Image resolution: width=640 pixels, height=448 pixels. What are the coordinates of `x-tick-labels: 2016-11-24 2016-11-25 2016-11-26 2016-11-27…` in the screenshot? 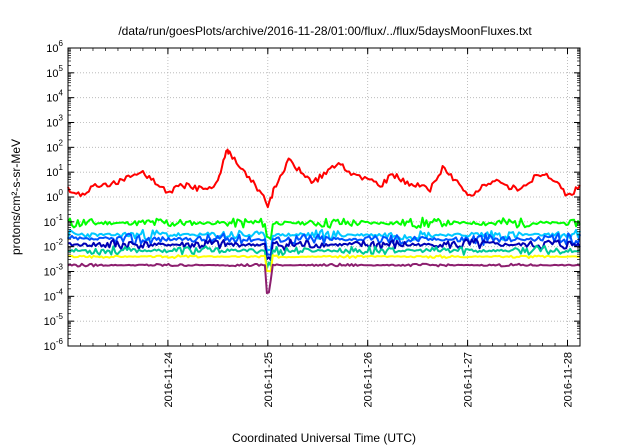 It's located at (369, 379).